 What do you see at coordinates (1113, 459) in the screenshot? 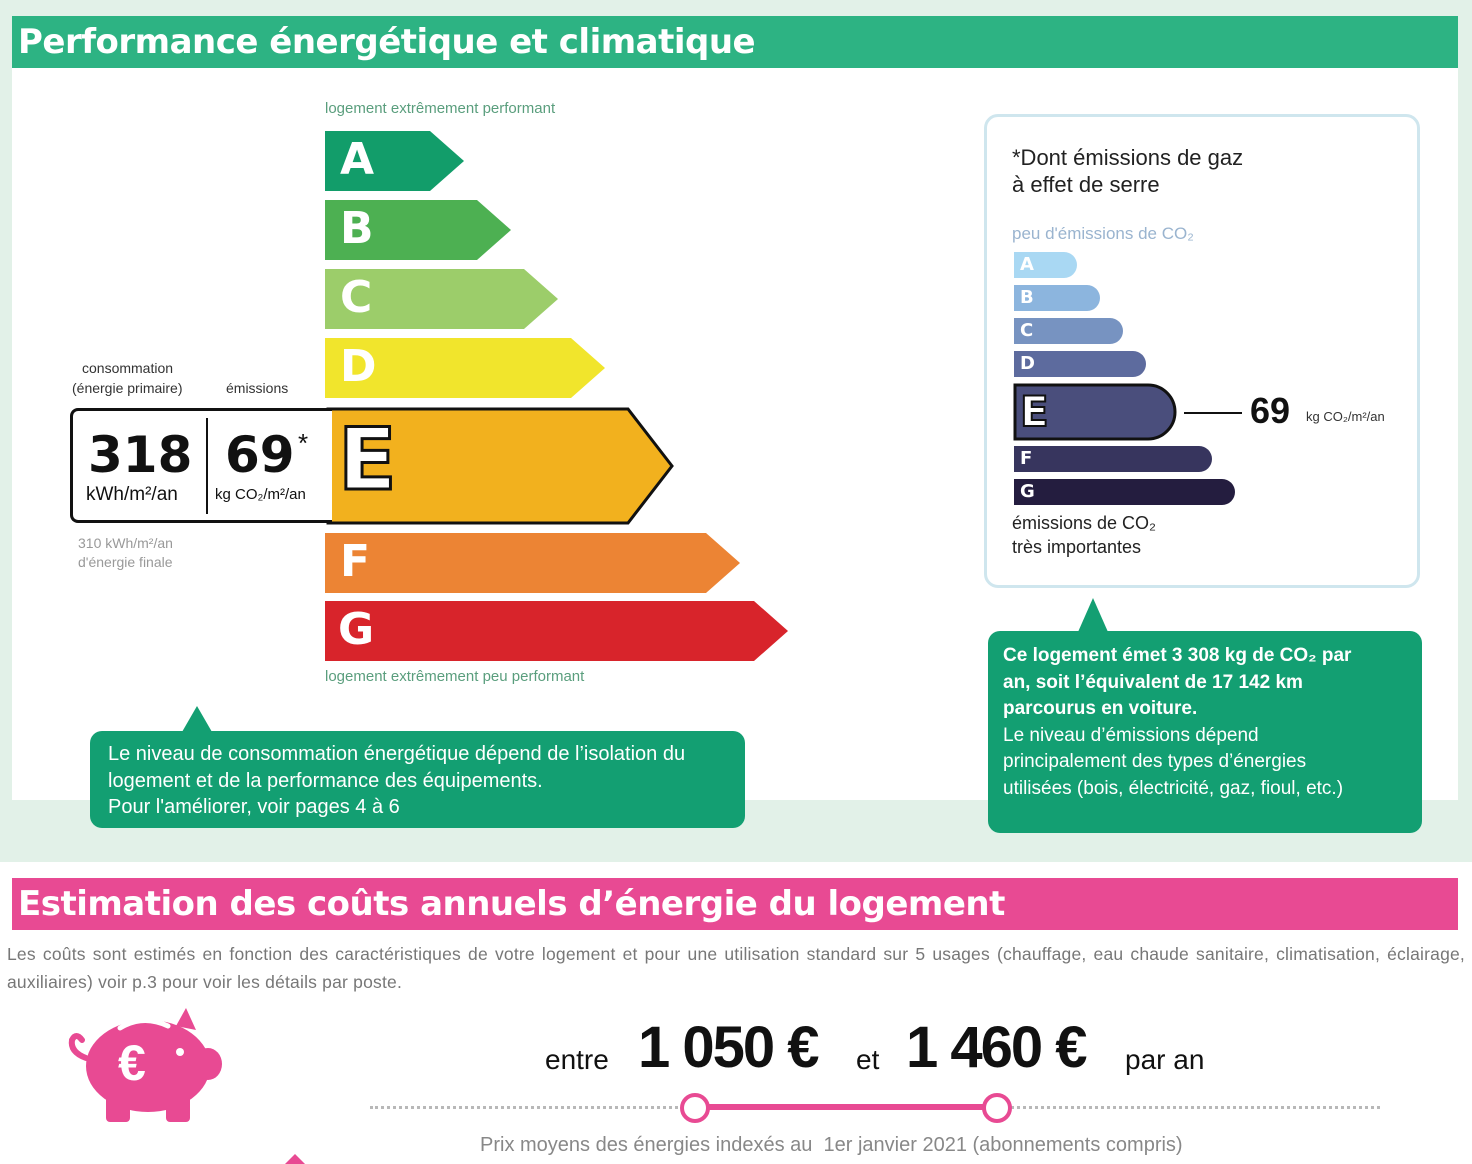
I see `ghg-bar-F` at bounding box center [1113, 459].